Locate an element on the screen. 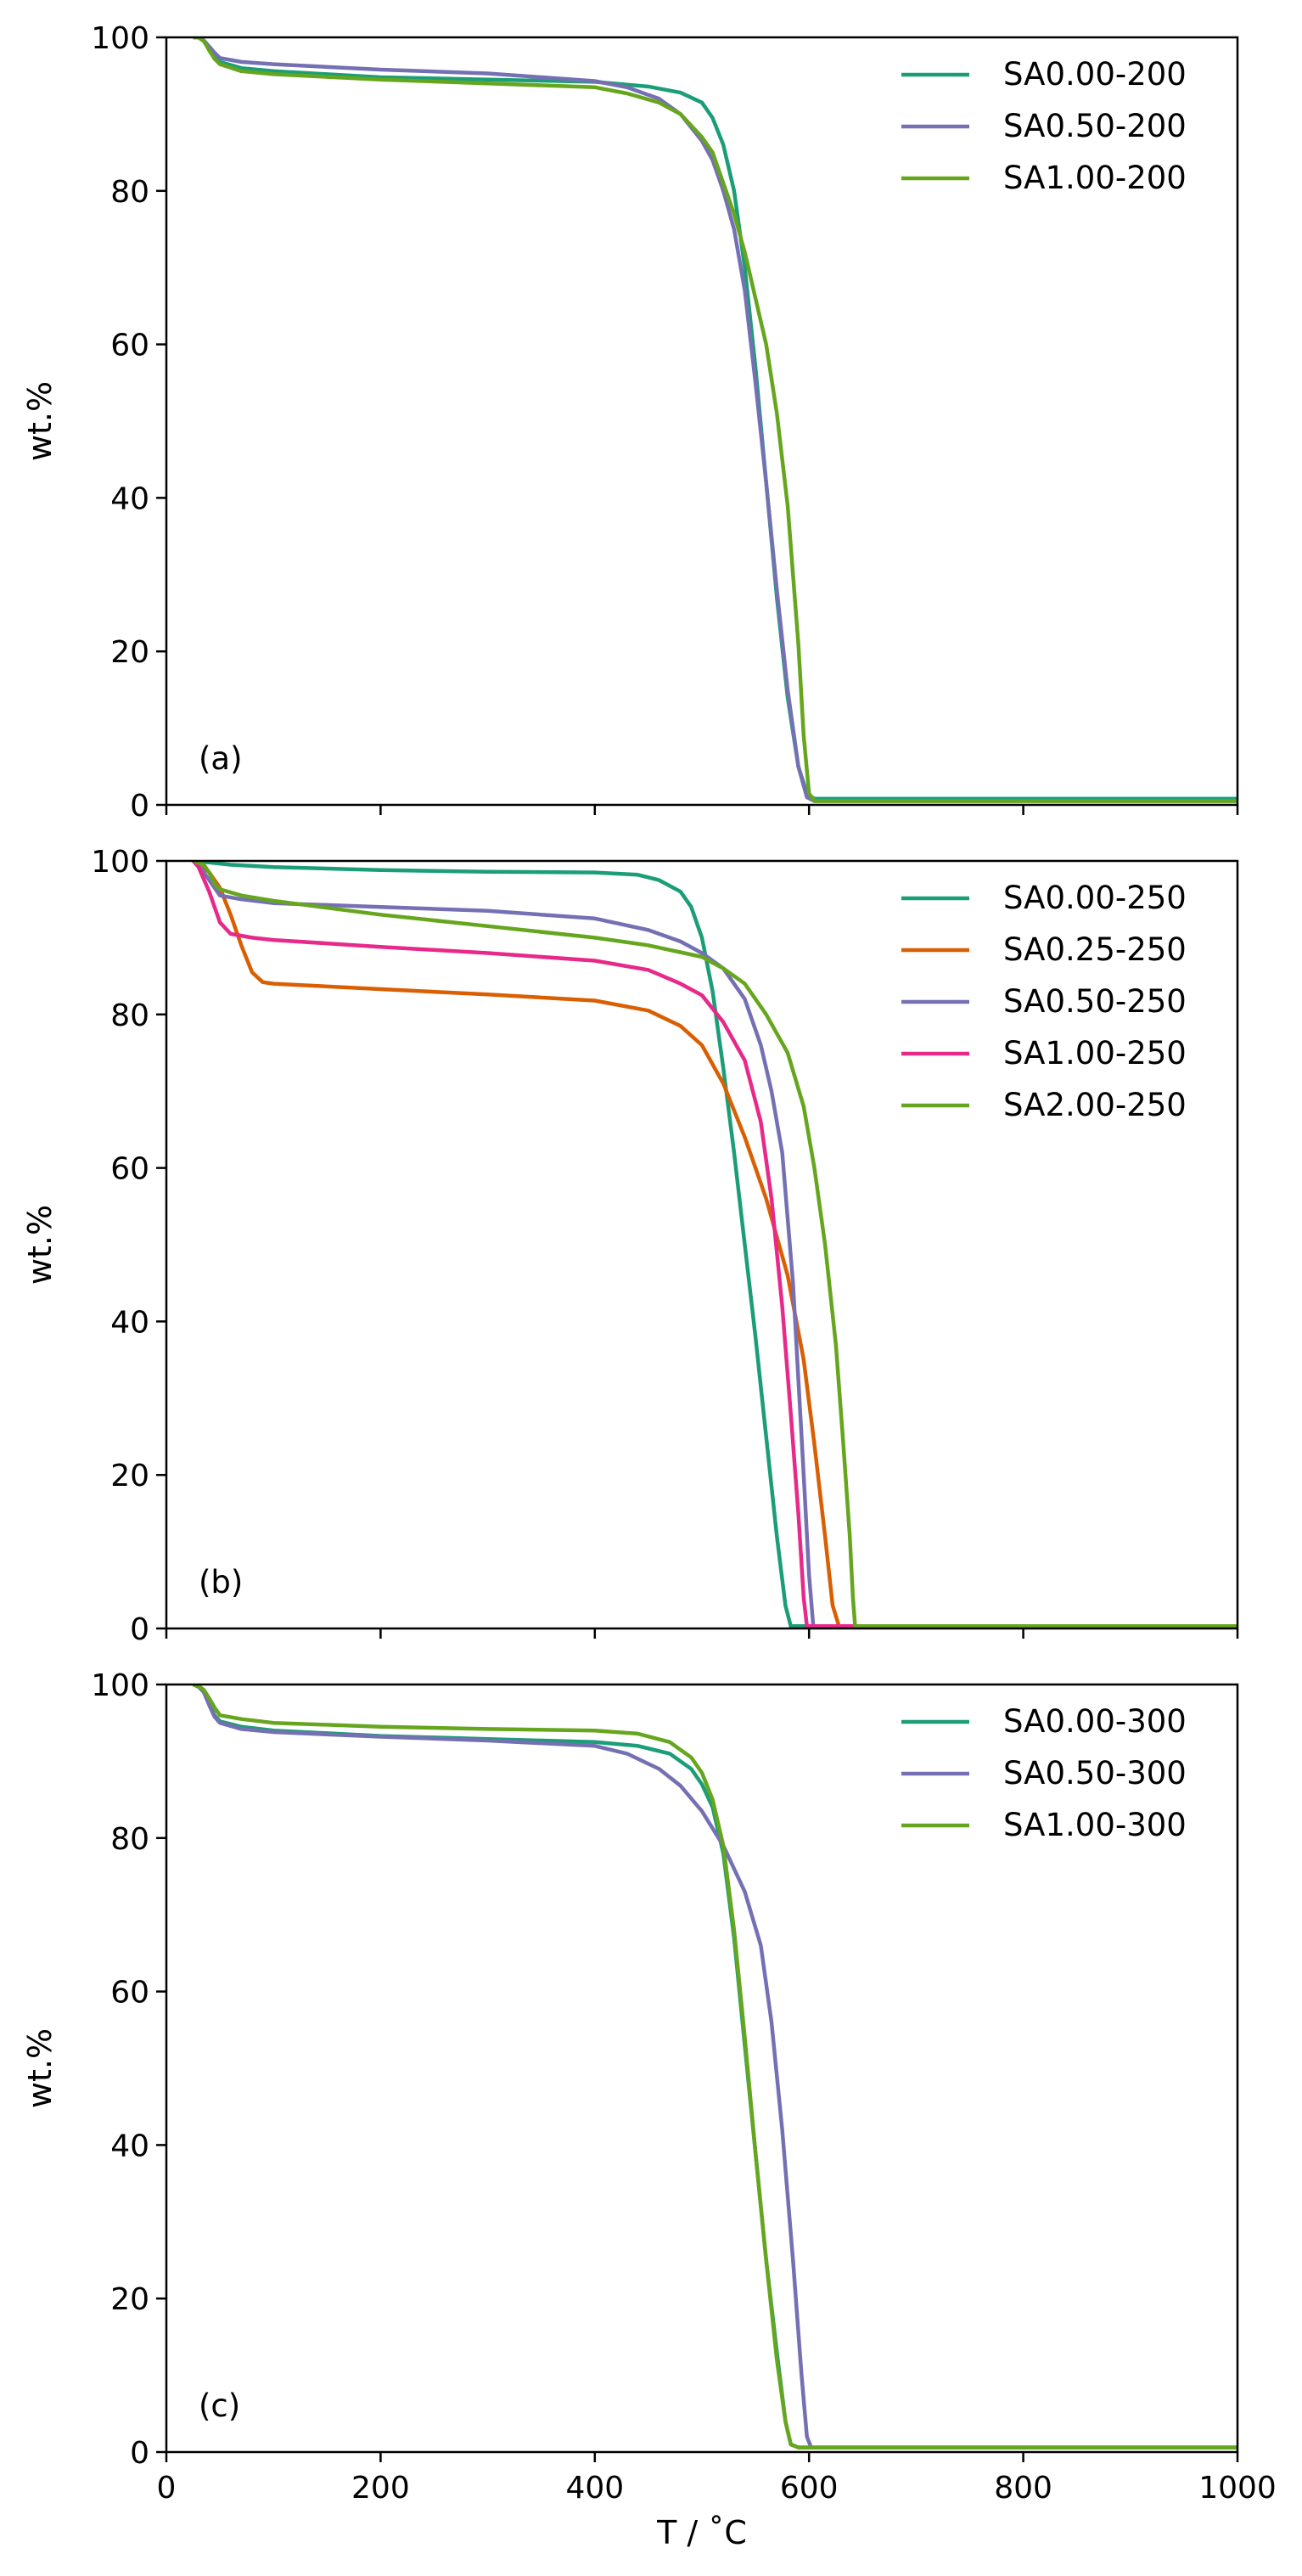 The image size is (1302, 2576). x-tick-label: 200 is located at coordinates (380, 2488).